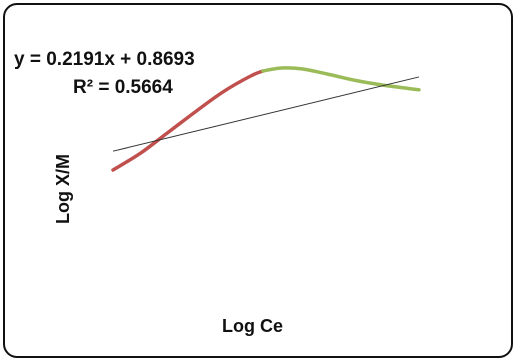 This screenshot has height=363, width=519. I want to click on x-axis-label: Log Ce, so click(252, 326).